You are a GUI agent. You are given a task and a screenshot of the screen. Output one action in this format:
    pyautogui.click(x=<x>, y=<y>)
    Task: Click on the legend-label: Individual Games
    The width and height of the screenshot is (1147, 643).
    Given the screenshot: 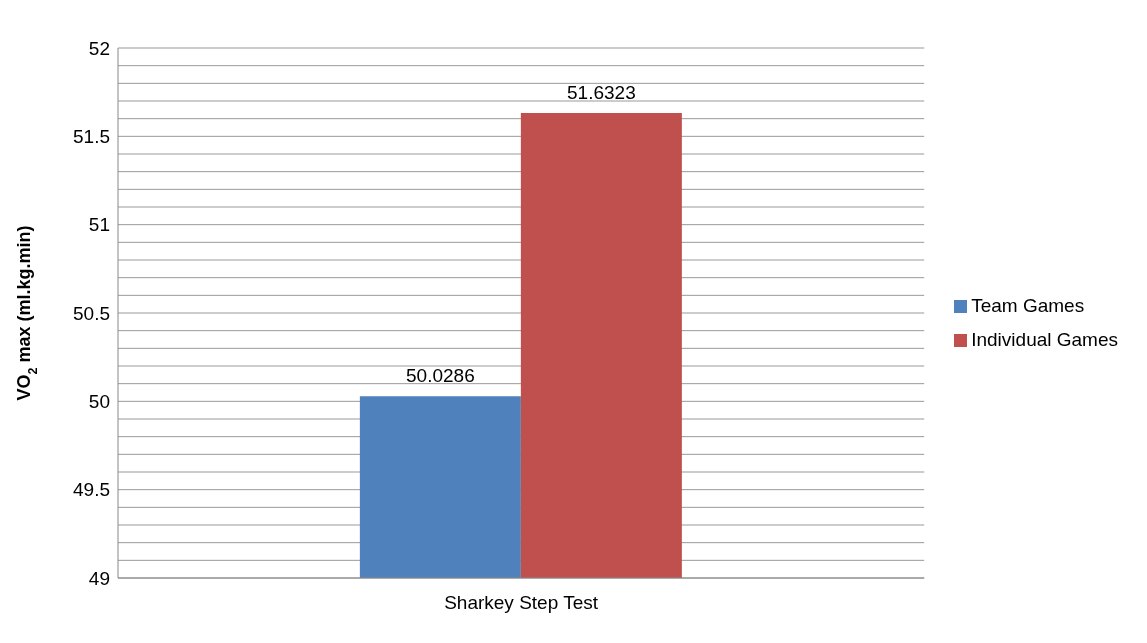 What is the action you would take?
    pyautogui.click(x=1044, y=339)
    